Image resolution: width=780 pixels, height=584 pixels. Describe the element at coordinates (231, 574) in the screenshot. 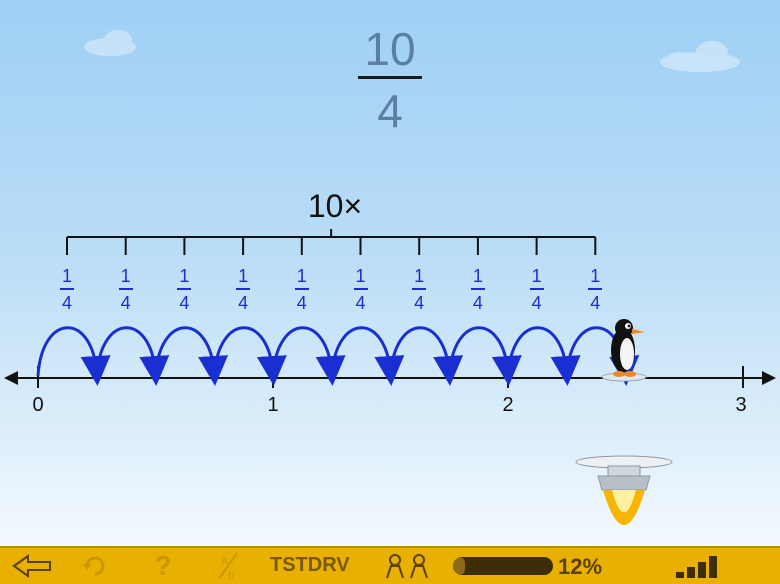

I see `svg-text: b` at that location.